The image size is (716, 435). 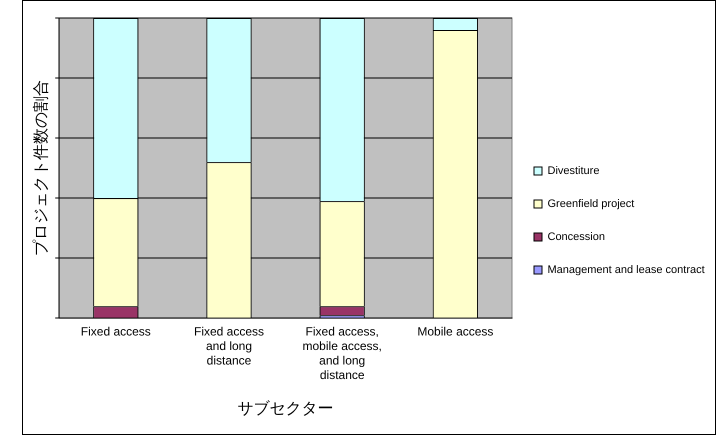 I want to click on x-tick-label: Fixed access, mobile access, and long distance, so click(x=342, y=353).